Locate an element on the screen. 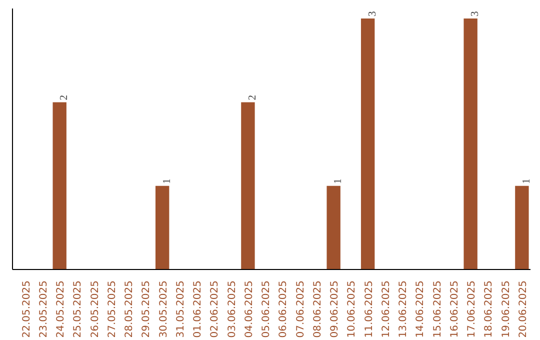  x-tick-label: 09.06.2025 is located at coordinates (335, 309).